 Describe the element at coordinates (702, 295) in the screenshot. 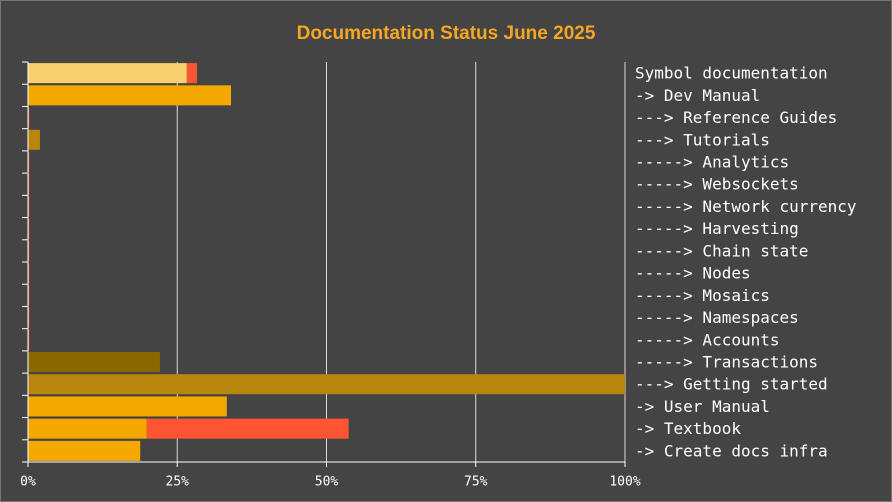

I see `category-label: -----> Mosaics` at that location.